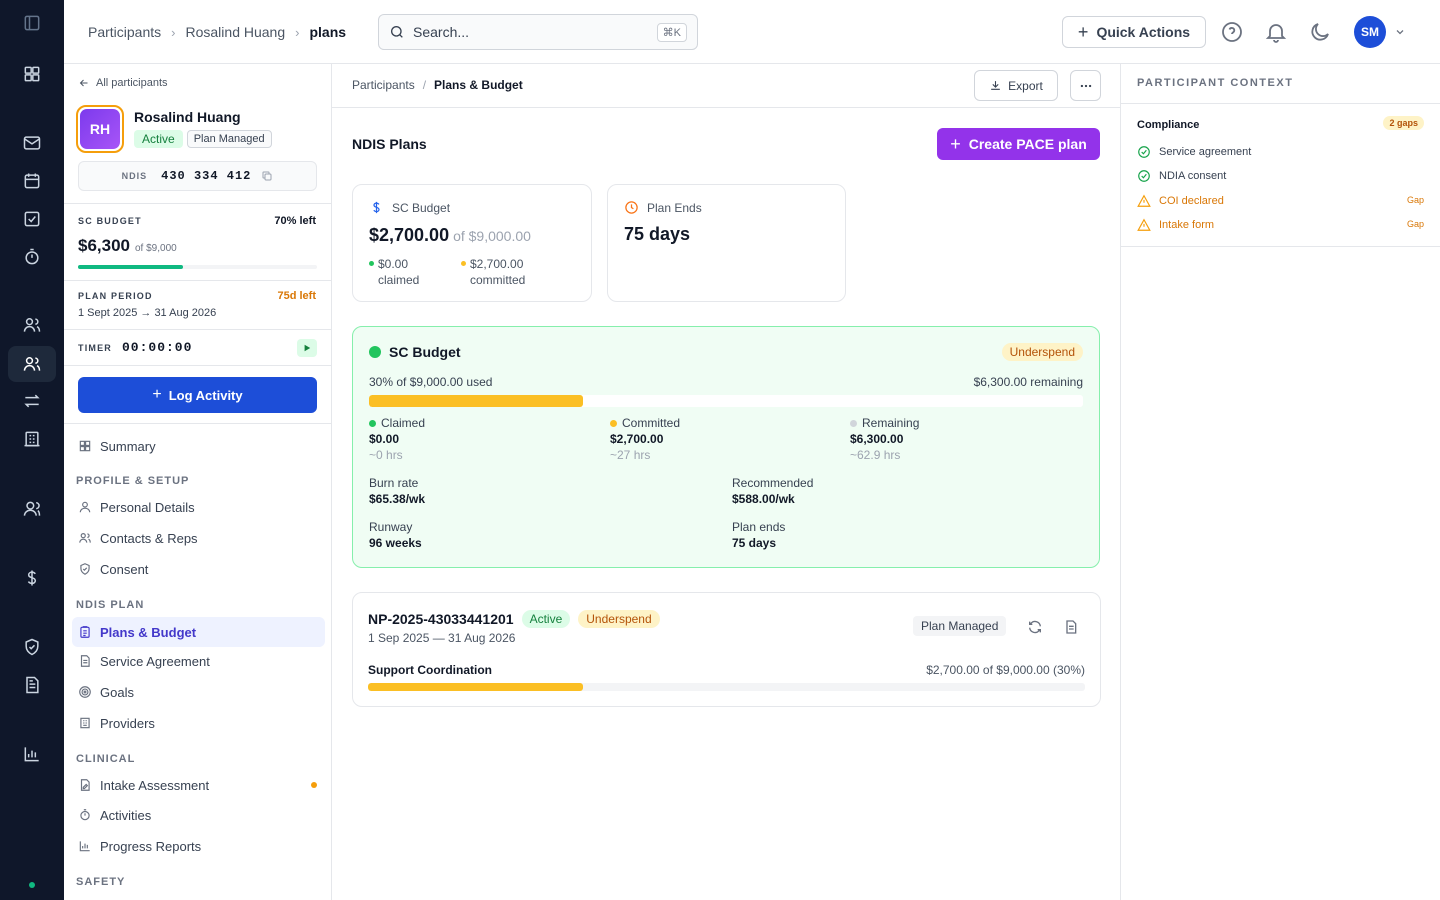  I want to click on compliance-item: NDIA consent, so click(1181, 176).